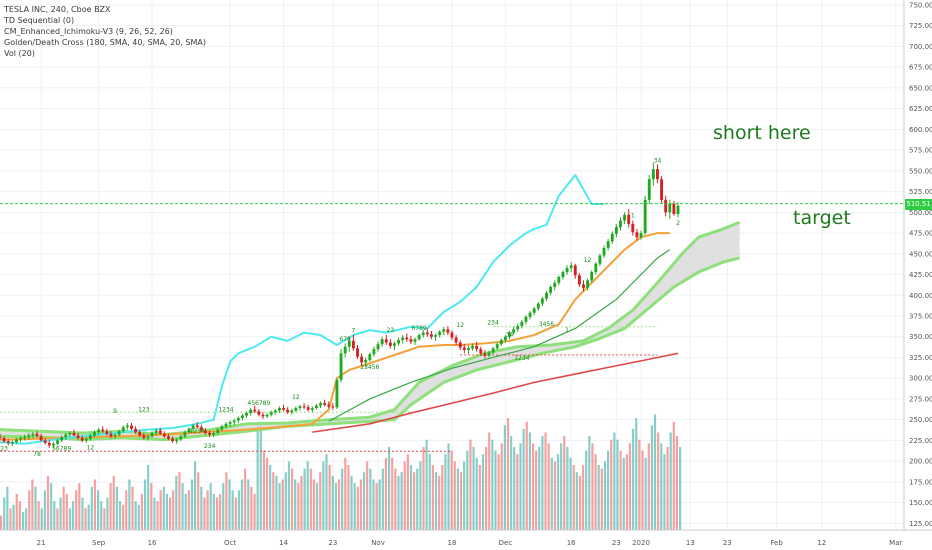 The image size is (932, 550). What do you see at coordinates (345, 339) in the screenshot?
I see `td-label: 678` at bounding box center [345, 339].